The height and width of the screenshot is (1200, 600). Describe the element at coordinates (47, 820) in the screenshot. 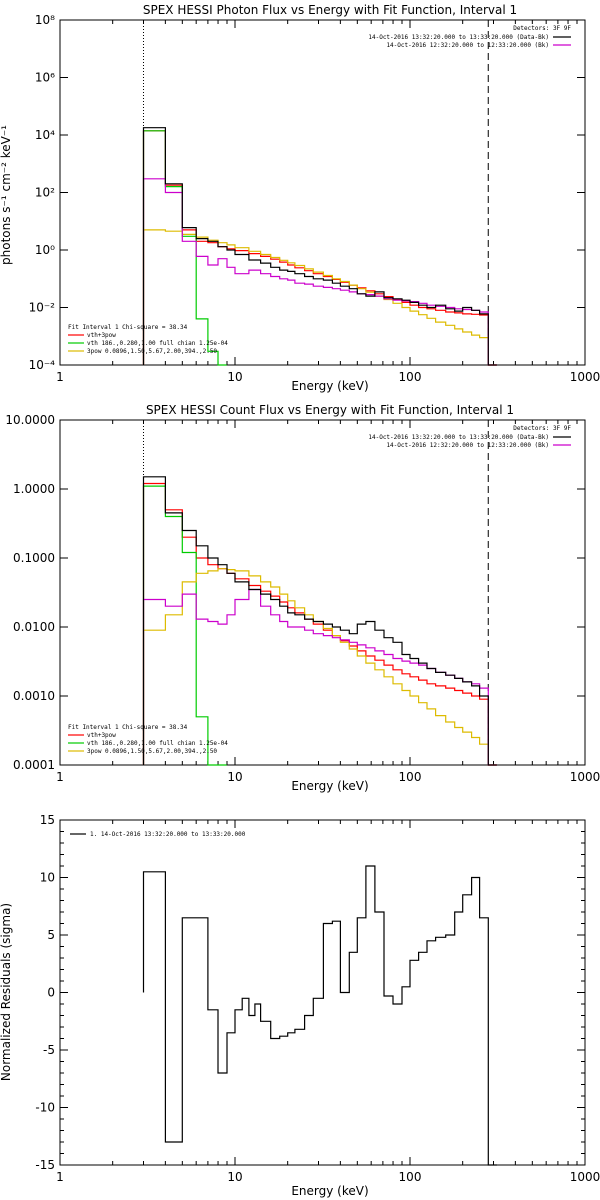

I see `y-tick-label: 15` at that location.